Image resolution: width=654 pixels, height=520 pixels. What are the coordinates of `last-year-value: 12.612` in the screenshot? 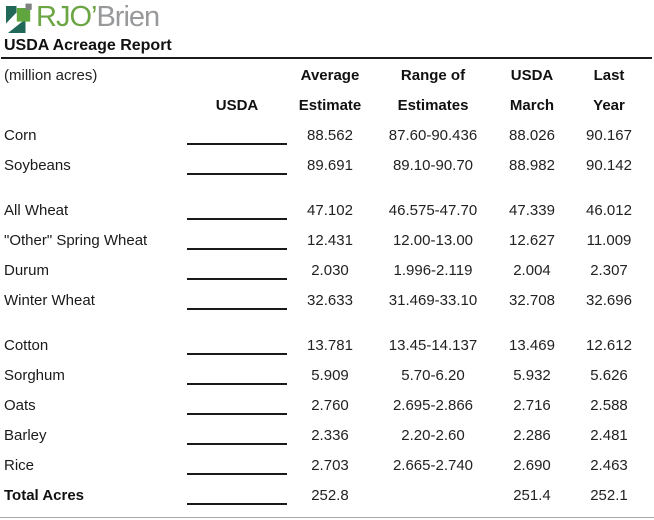 It's located at (609, 345).